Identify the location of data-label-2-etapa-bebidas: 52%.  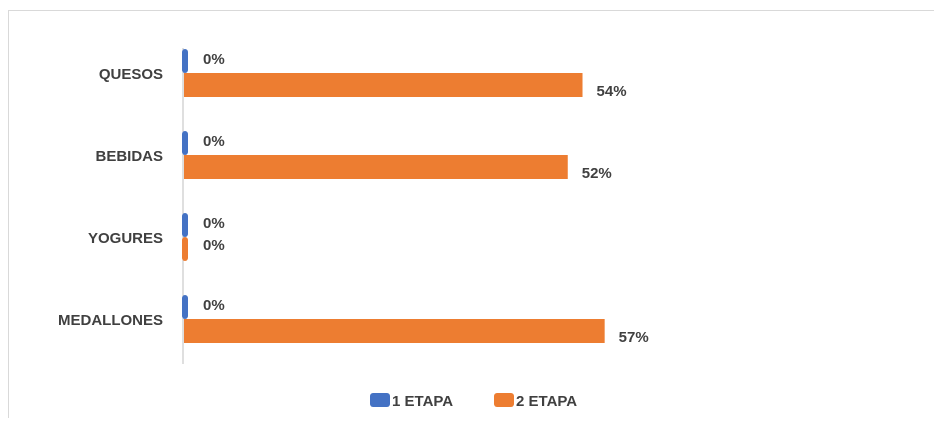
(597, 173).